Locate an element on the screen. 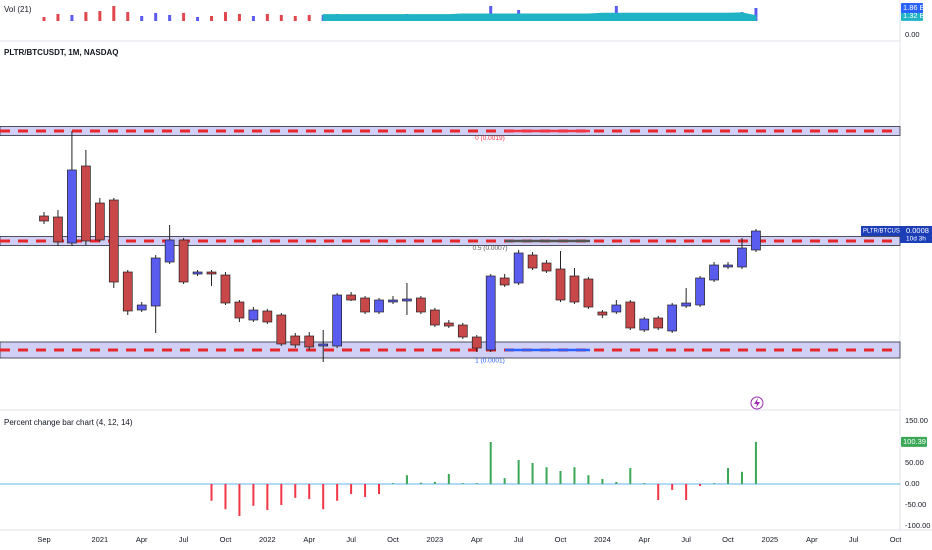  volume-title: Vol (21) is located at coordinates (18, 9).